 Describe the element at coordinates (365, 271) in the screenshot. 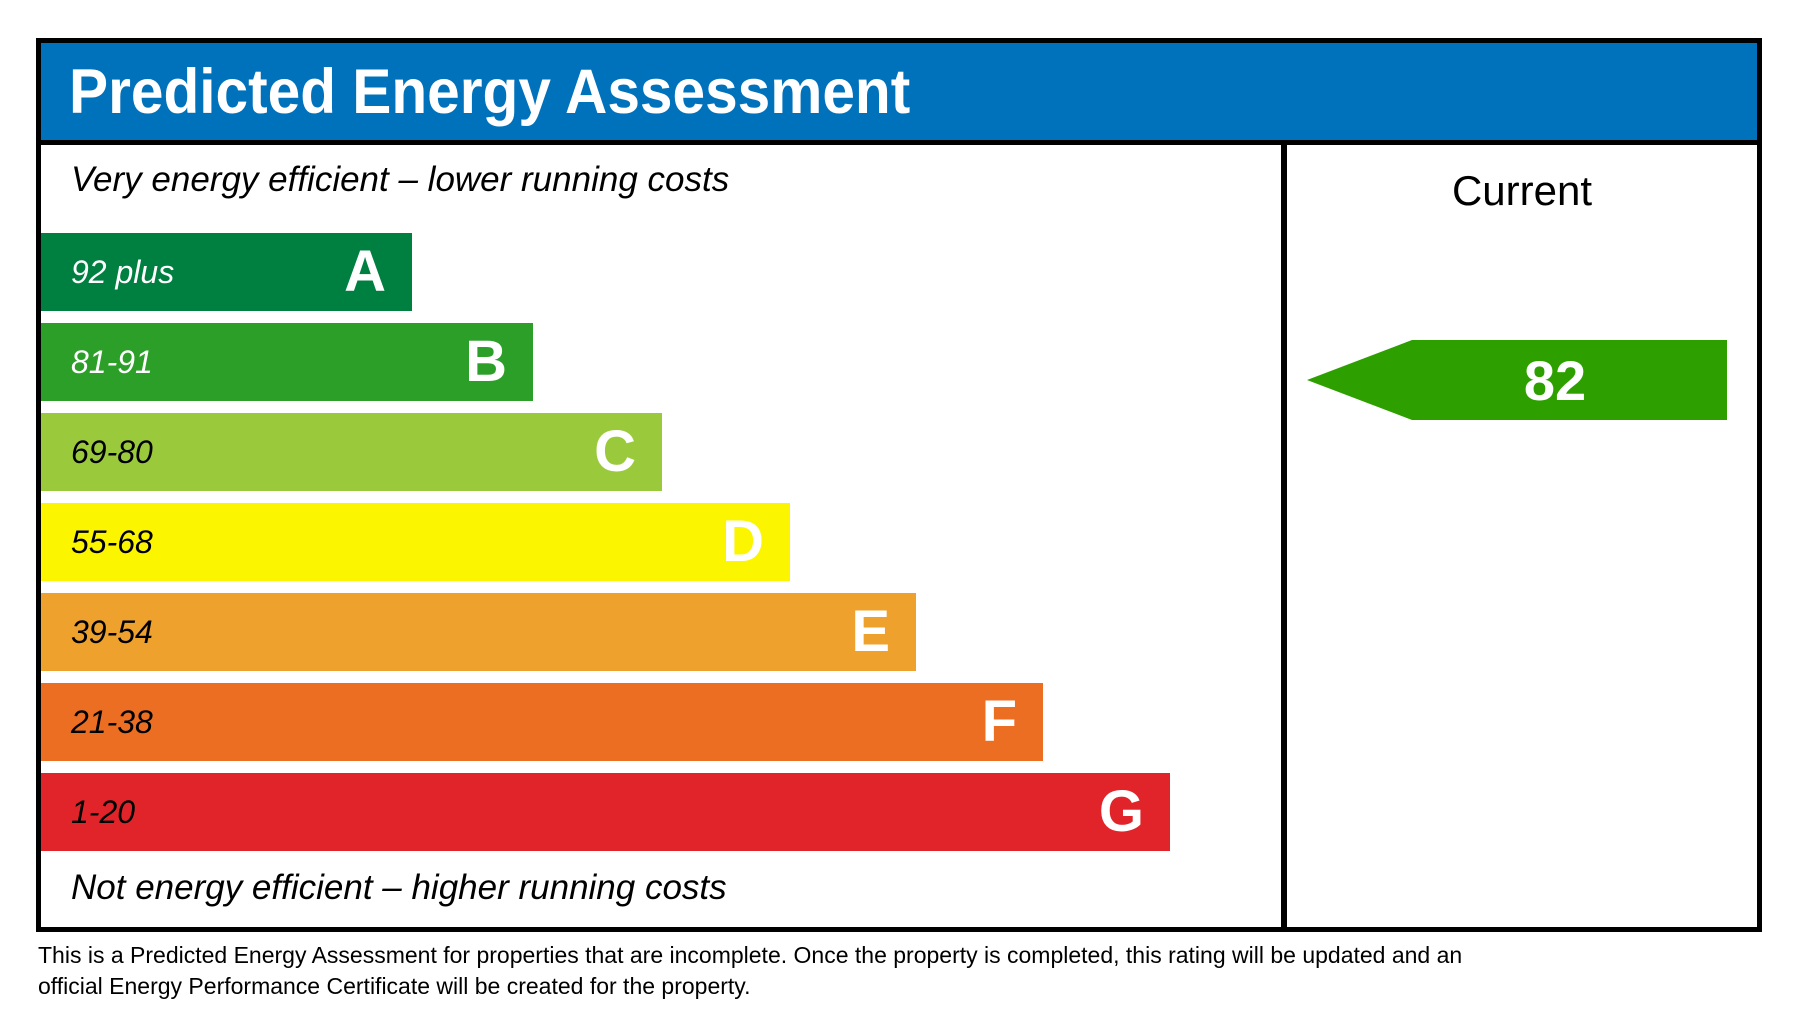

I see `band-a-letter: A` at that location.